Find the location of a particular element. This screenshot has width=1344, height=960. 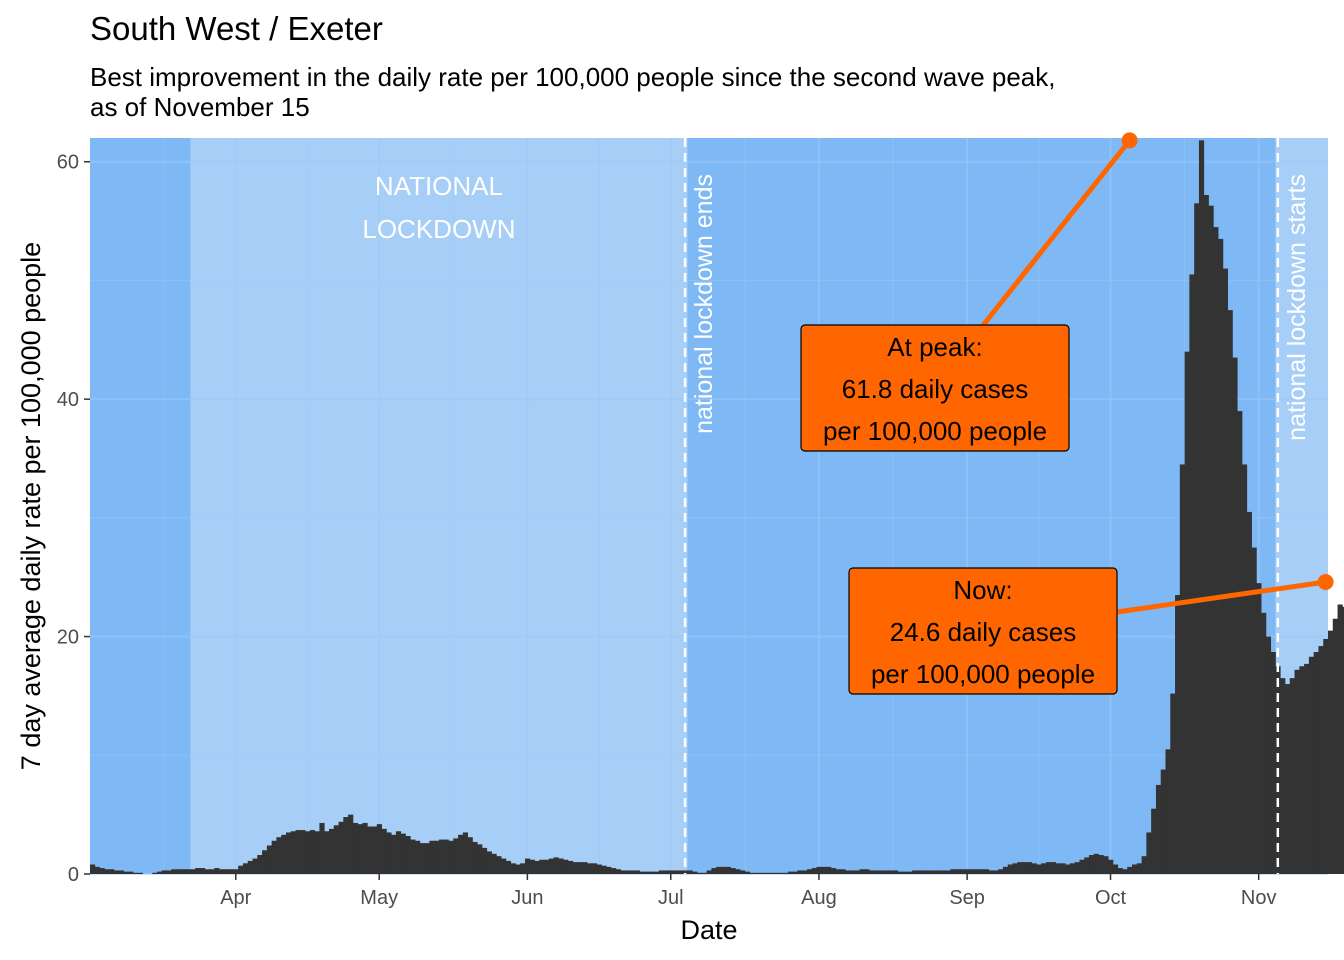

now-callout-box is located at coordinates (983, 631).